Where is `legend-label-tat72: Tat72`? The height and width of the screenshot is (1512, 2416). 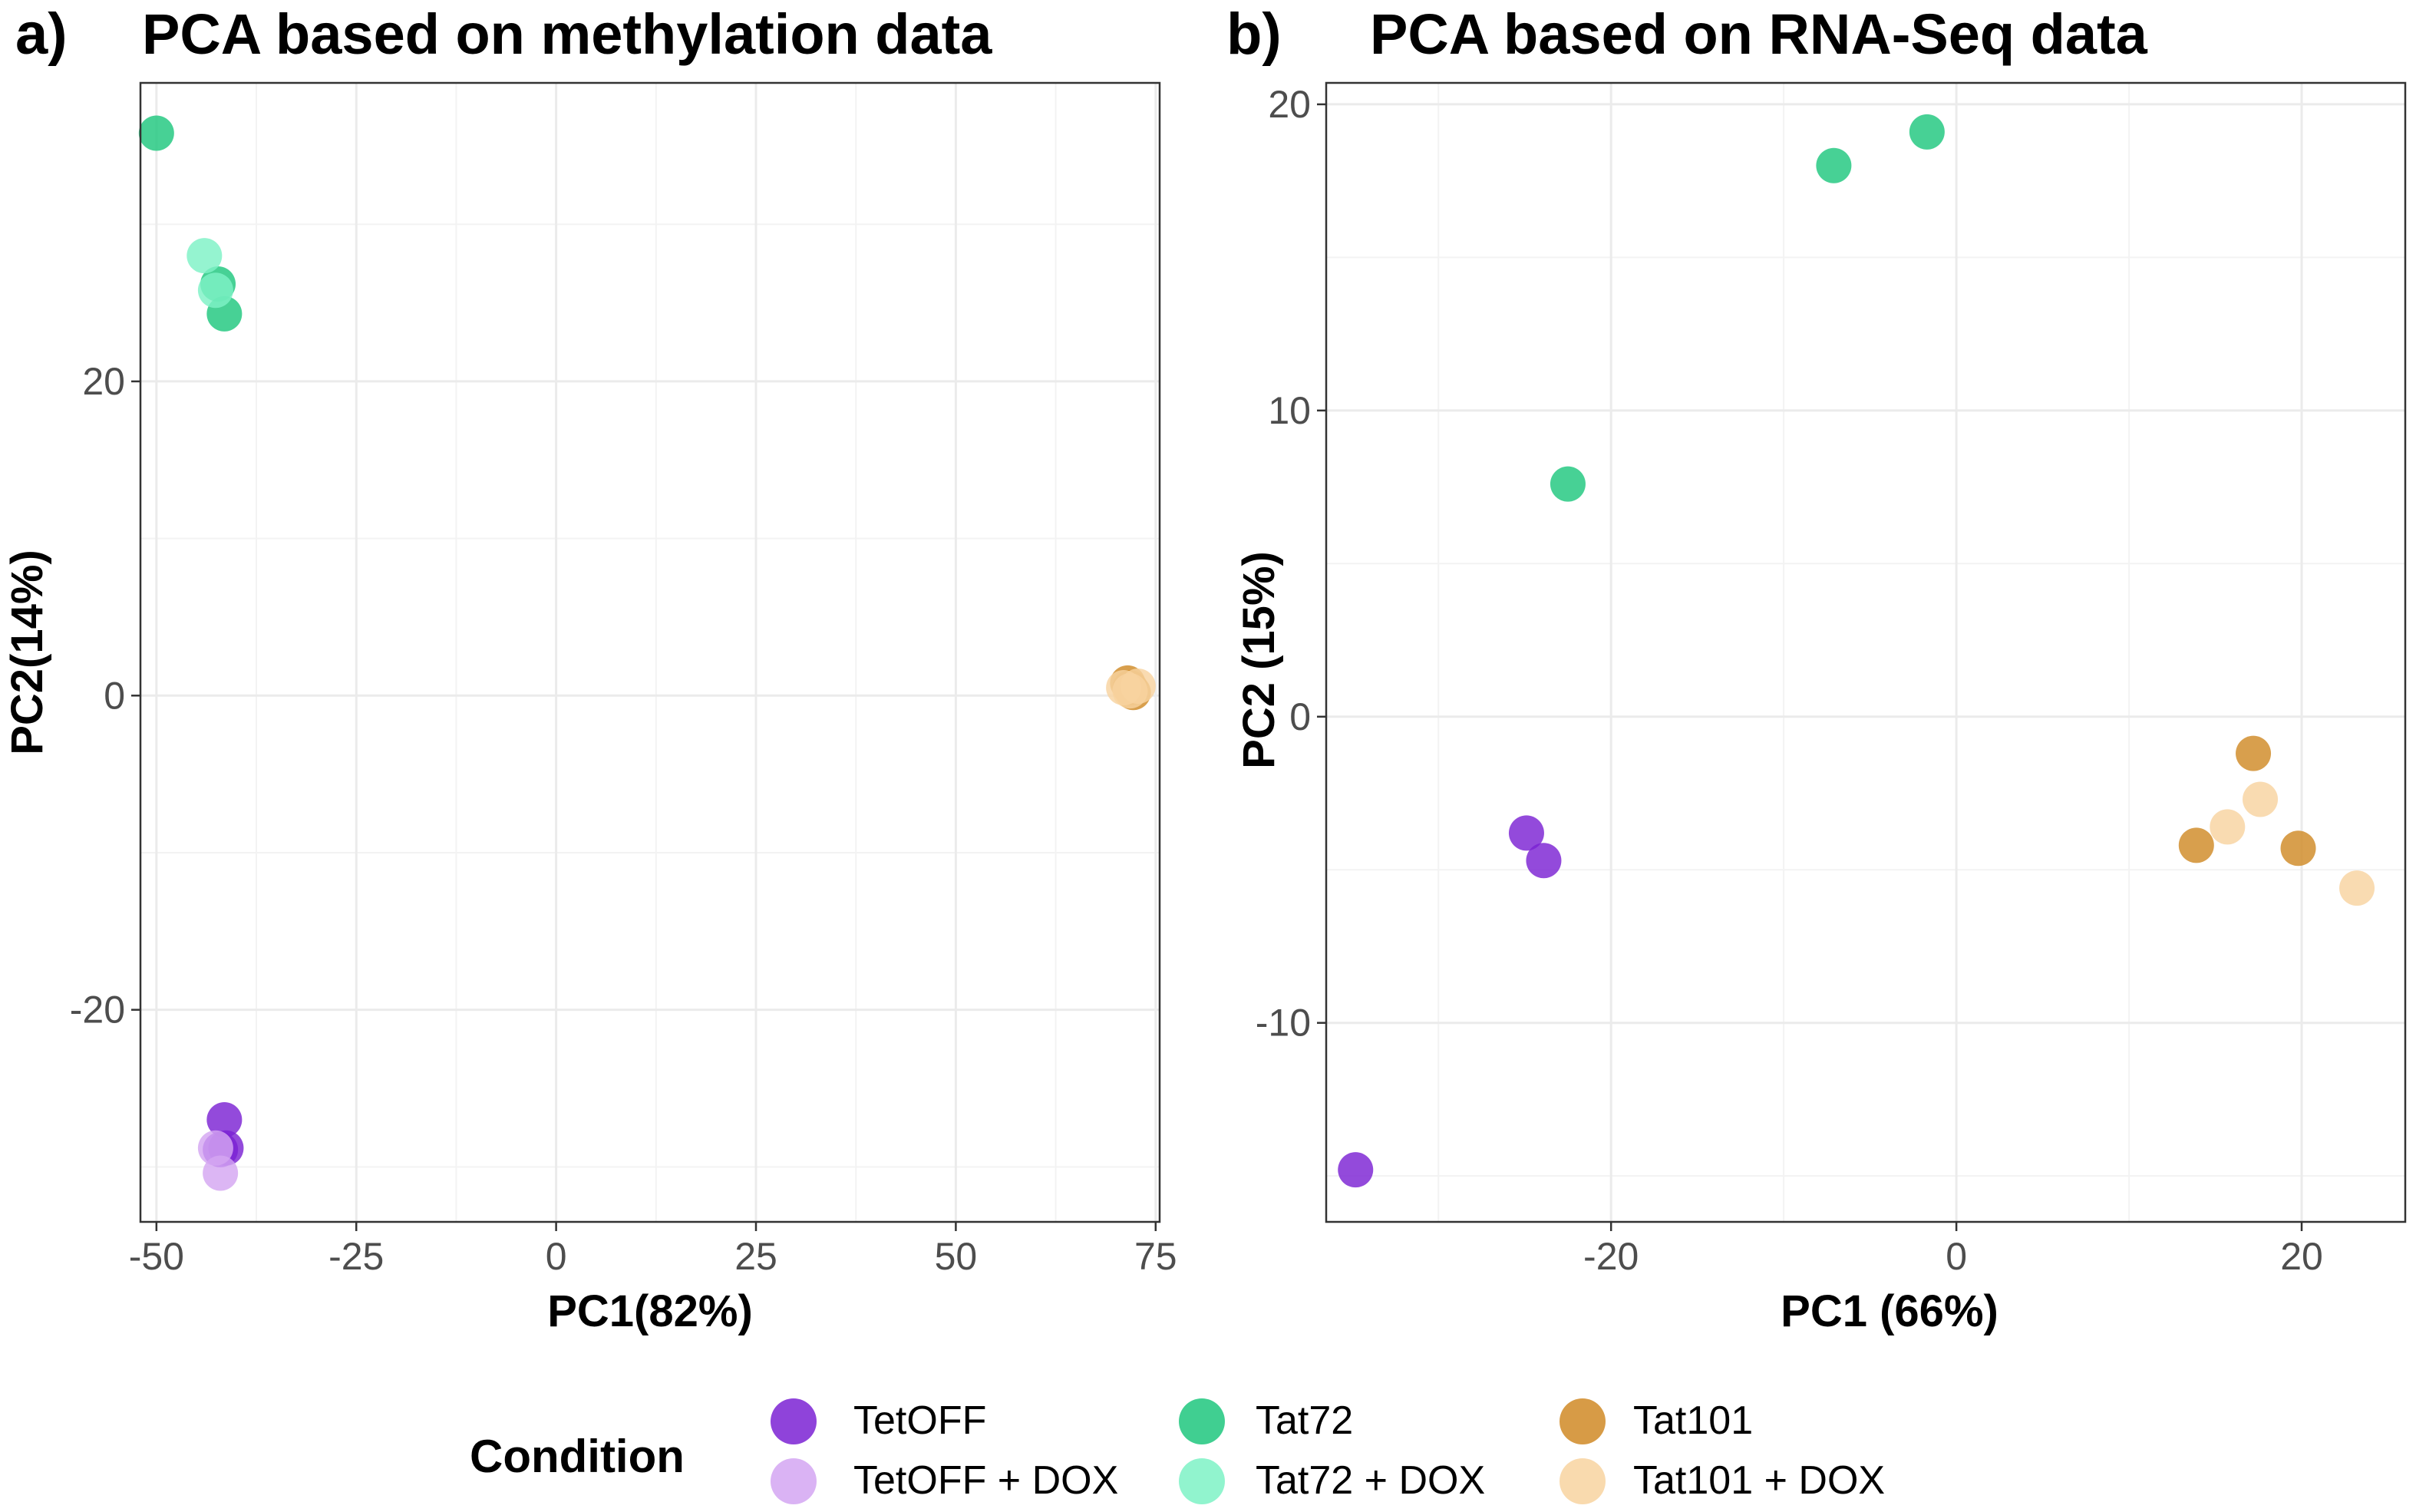
legend-label-tat72: Tat72 is located at coordinates (1304, 1421).